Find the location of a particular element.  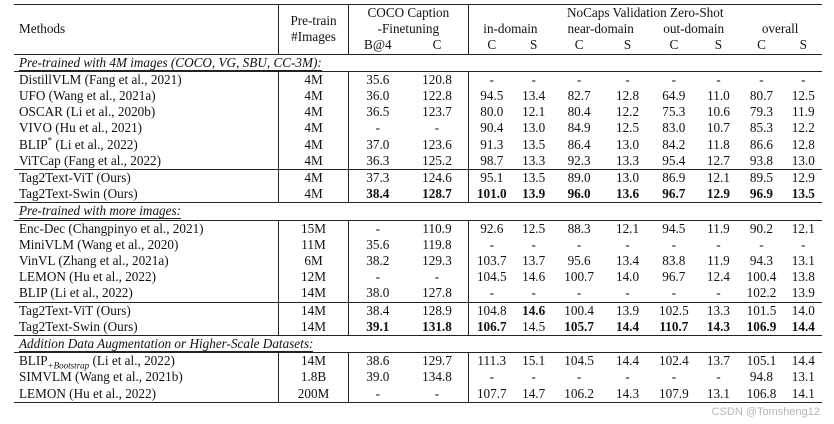

pretrain-images: 15M is located at coordinates (313, 228).